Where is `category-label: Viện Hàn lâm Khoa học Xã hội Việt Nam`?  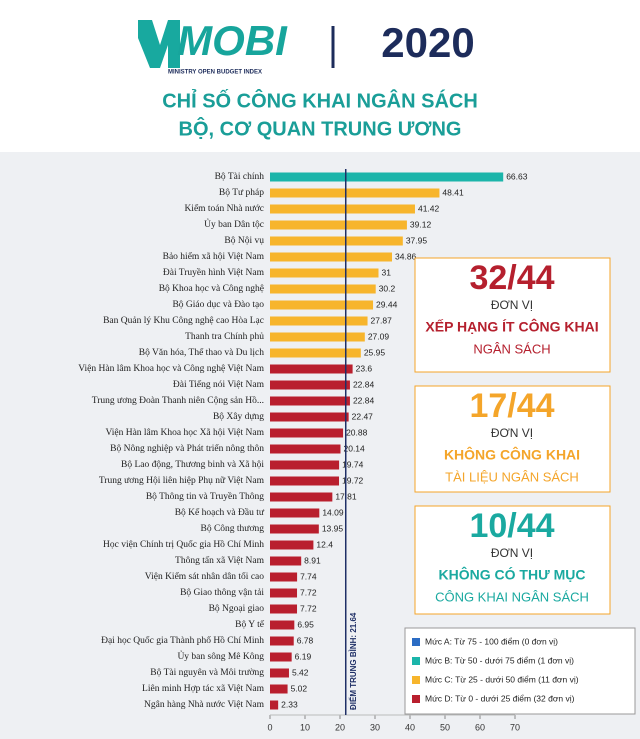 category-label: Viện Hàn lâm Khoa học Xã hội Việt Nam is located at coordinates (184, 433).